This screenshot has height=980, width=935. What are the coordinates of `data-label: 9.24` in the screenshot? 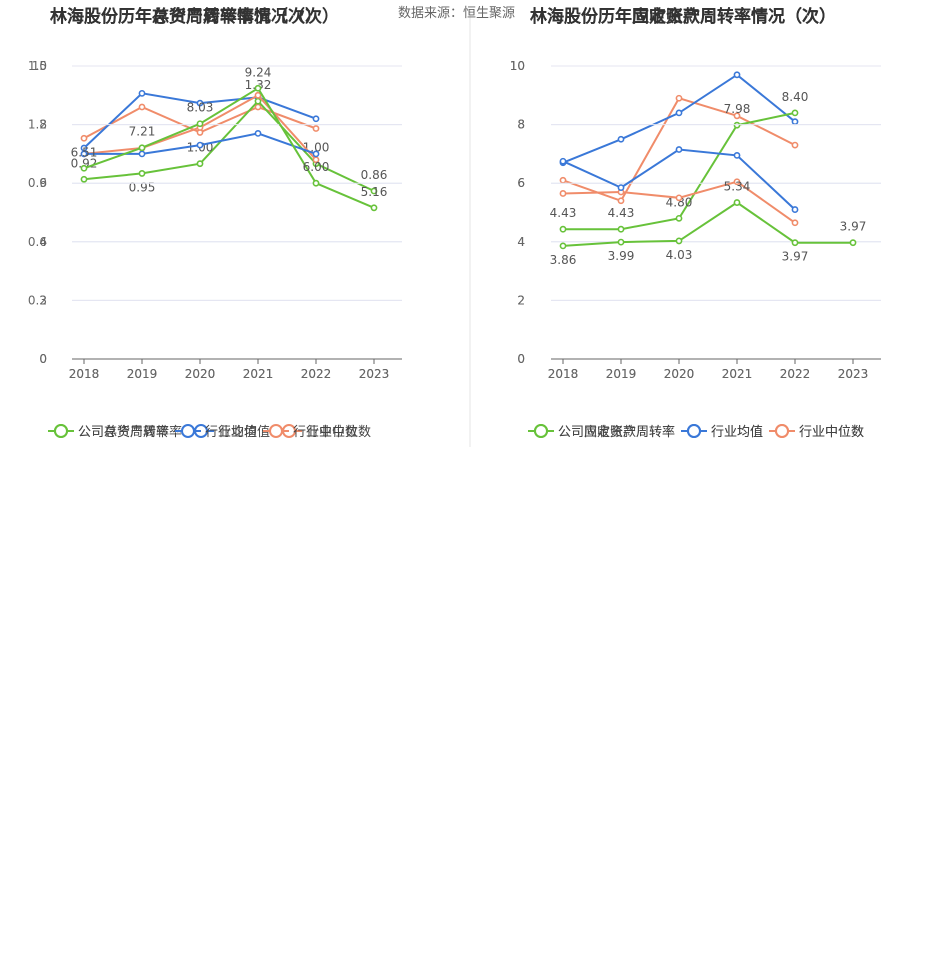 It's located at (258, 72).